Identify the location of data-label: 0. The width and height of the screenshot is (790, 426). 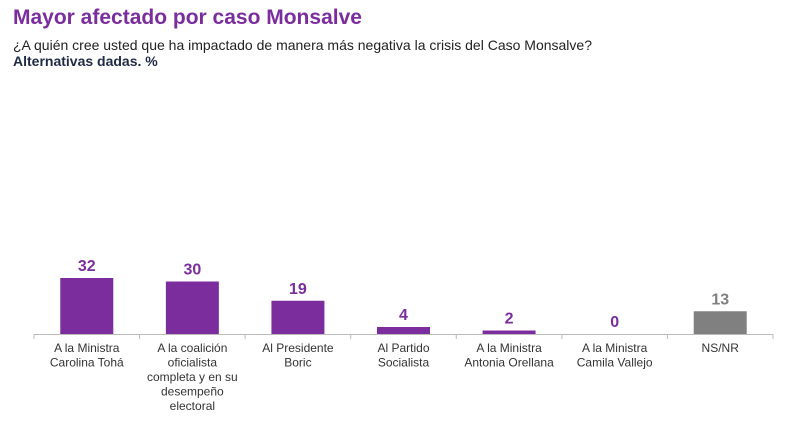
(614, 322).